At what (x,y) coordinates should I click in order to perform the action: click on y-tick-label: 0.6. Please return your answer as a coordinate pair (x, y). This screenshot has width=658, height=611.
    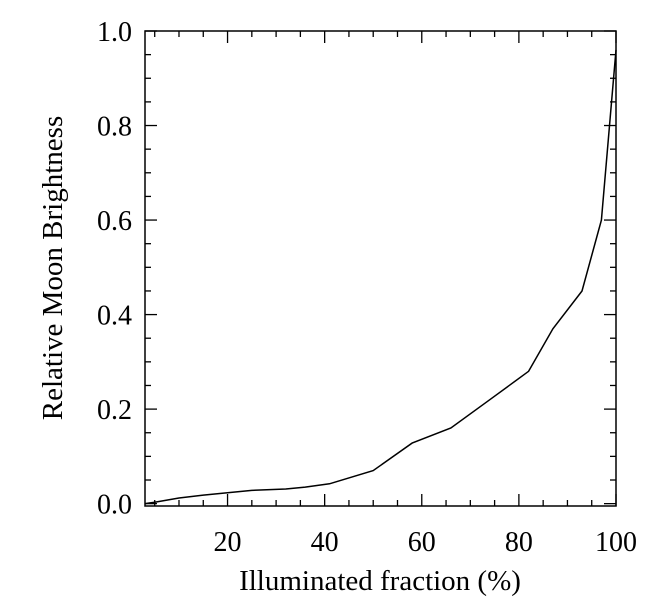
    Looking at the image, I should click on (114, 221).